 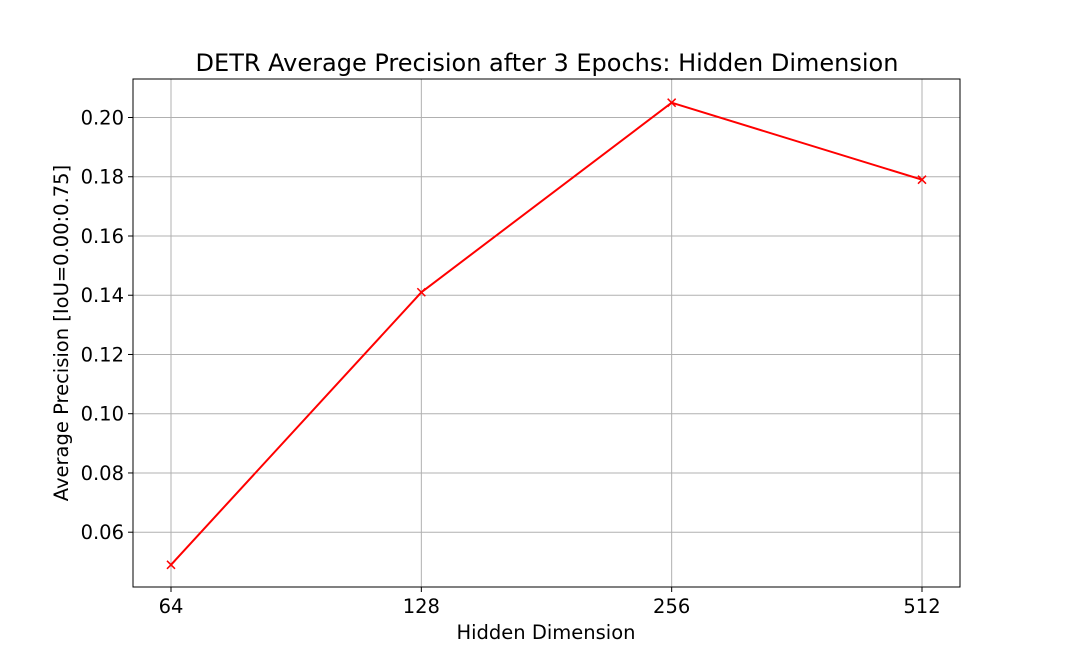 I want to click on y-tick-label: 0.12, so click(x=102, y=354).